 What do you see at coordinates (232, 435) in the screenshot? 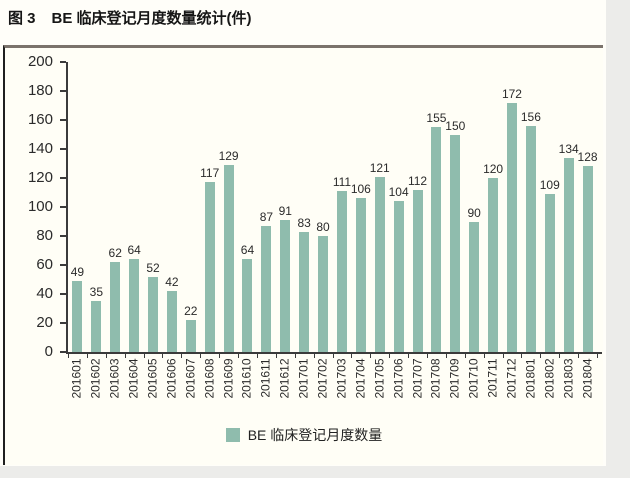
I see `legend-color-swatch` at bounding box center [232, 435].